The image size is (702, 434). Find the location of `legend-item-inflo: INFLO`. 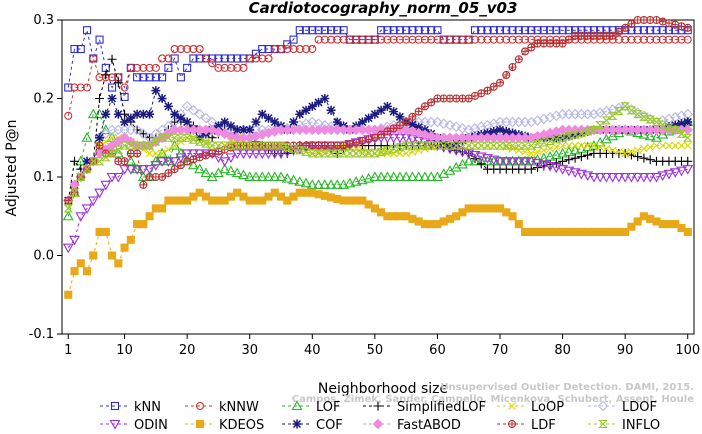

legend-item-inflo: INFLO is located at coordinates (624, 425).